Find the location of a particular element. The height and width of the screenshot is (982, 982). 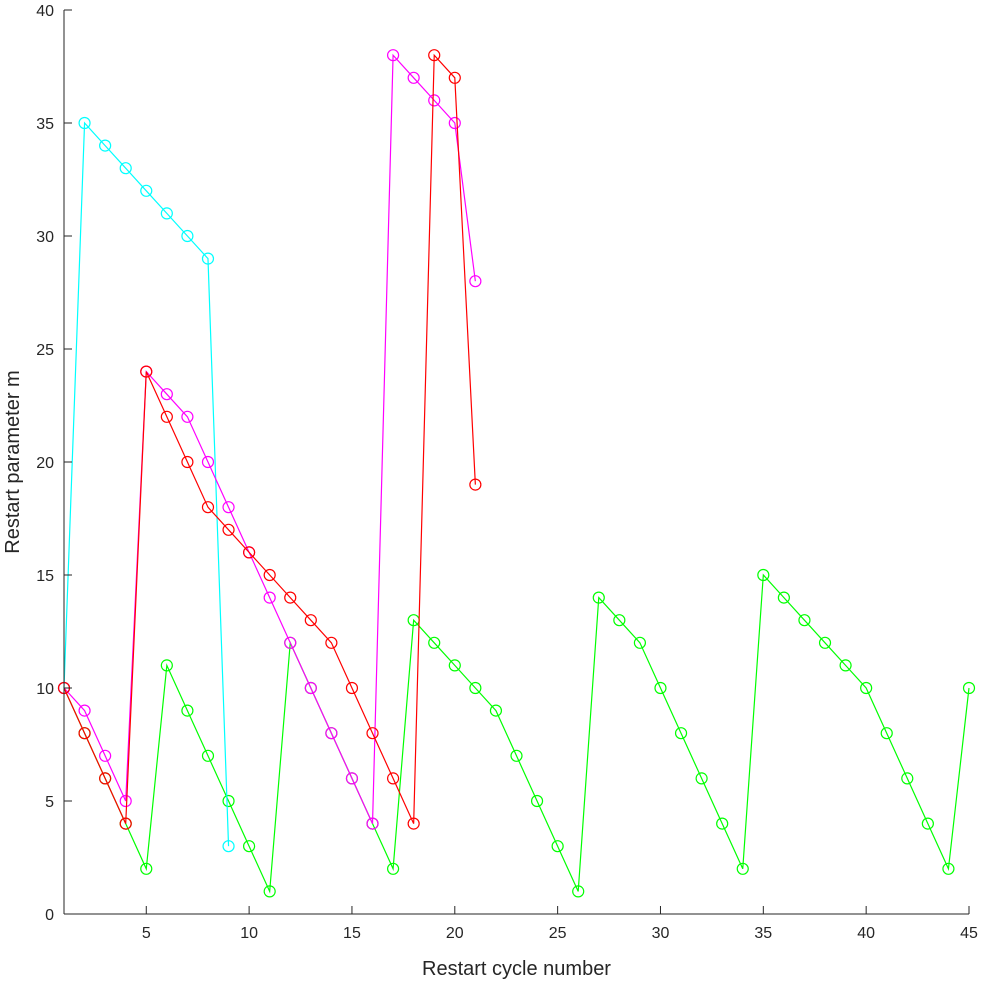

x-tick-label: 15 is located at coordinates (352, 933).